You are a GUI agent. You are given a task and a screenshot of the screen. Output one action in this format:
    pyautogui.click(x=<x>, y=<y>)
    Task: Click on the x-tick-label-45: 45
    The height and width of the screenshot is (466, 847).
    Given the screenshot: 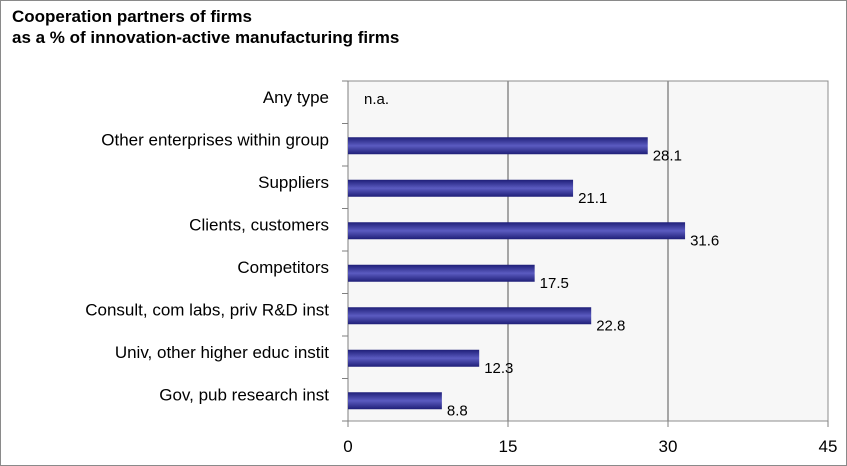 What is the action you would take?
    pyautogui.click(x=828, y=446)
    